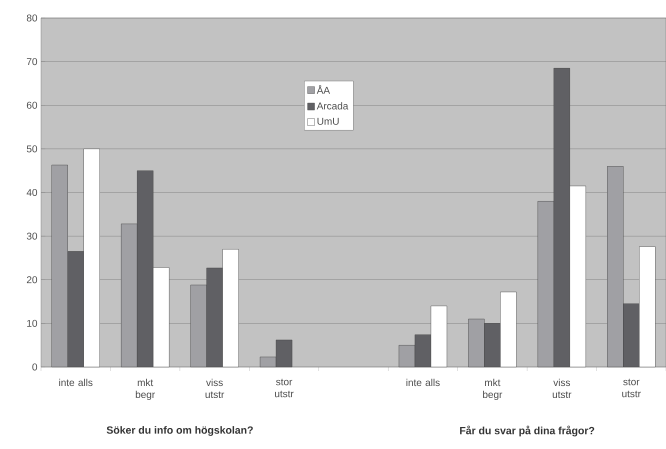 The height and width of the screenshot is (449, 666). Describe the element at coordinates (32, 323) in the screenshot. I see `y-tick-label: 10` at that location.